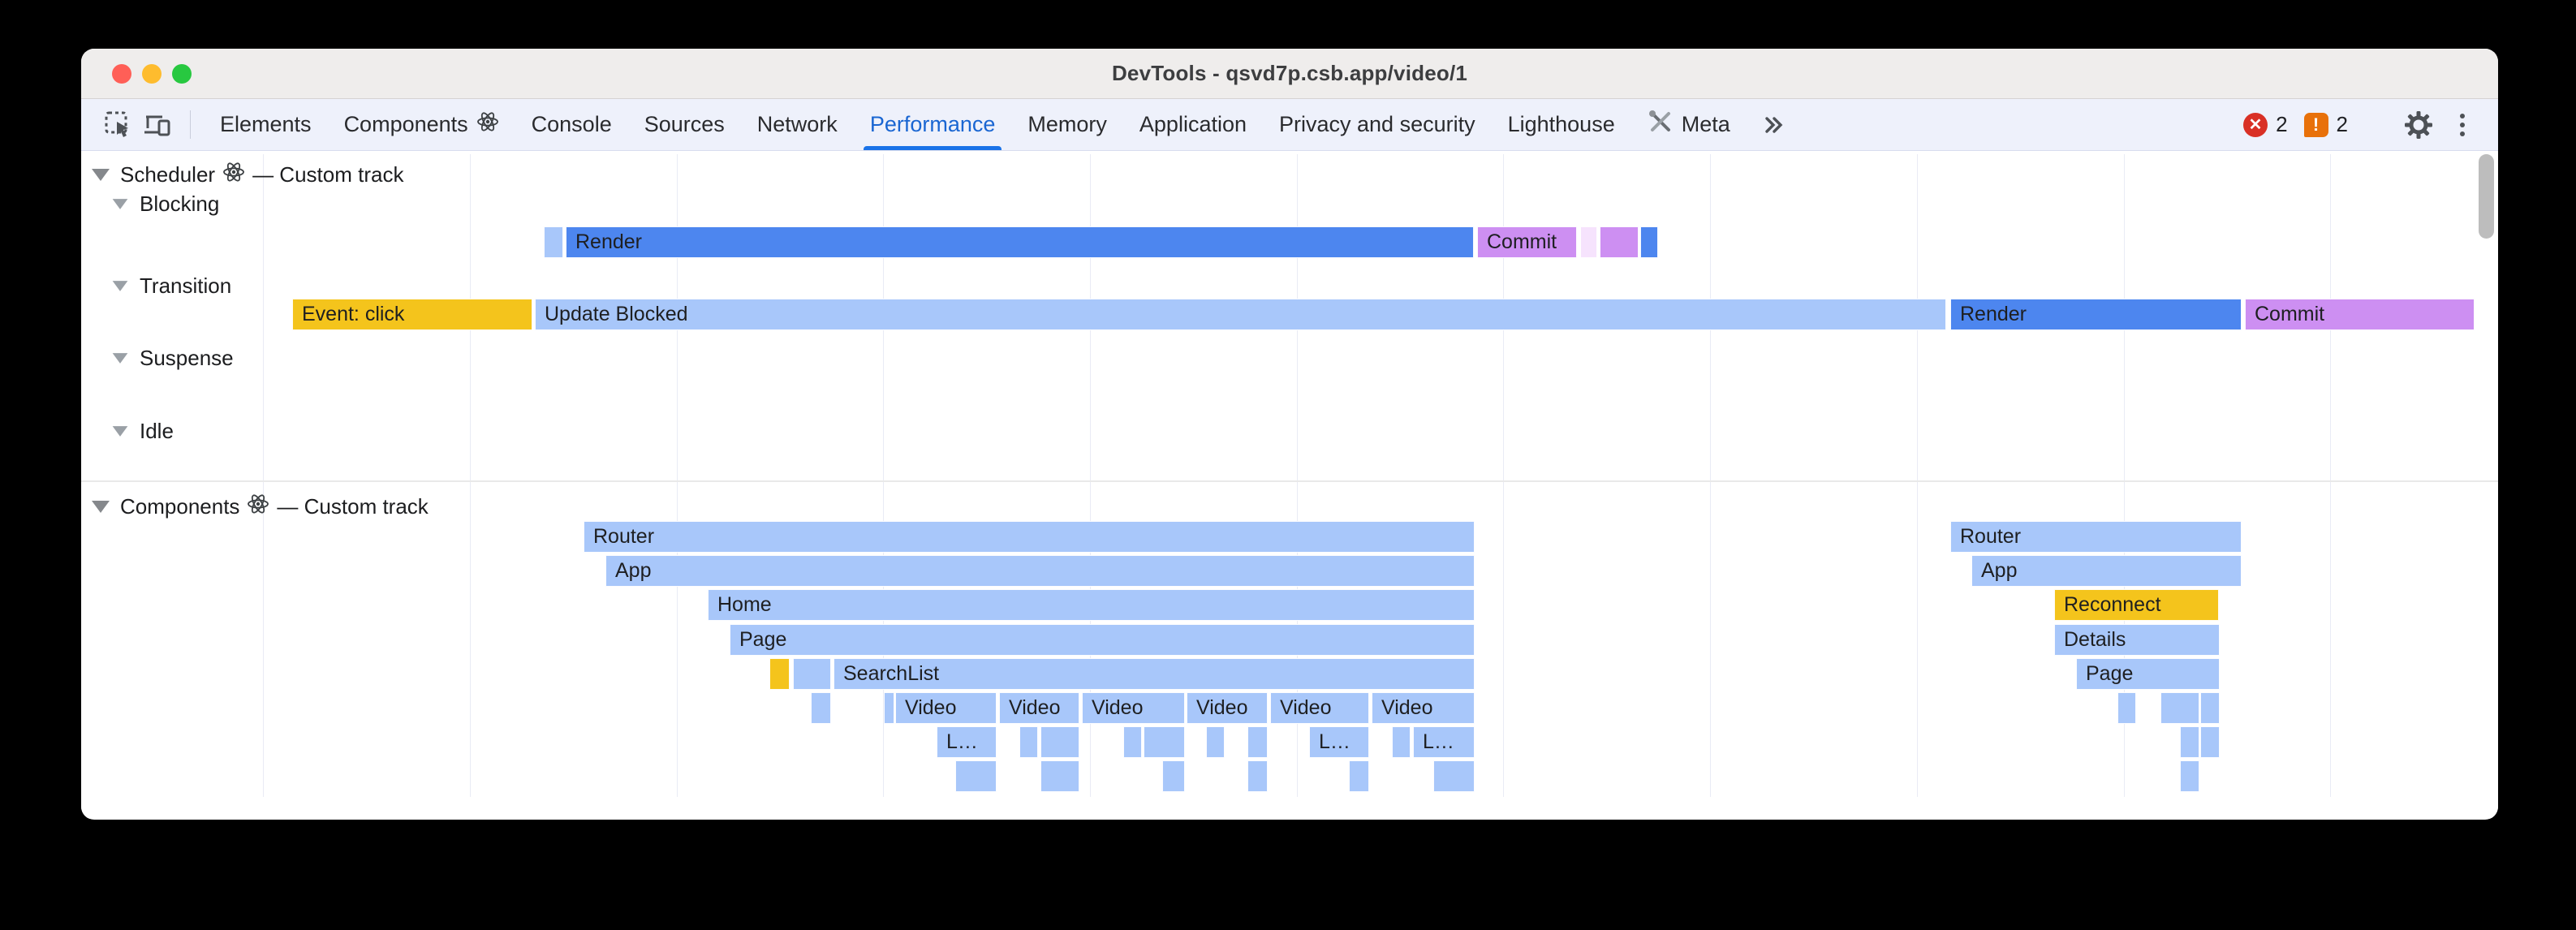 This screenshot has height=930, width=2576. Describe the element at coordinates (121, 73) in the screenshot. I see `close-window-button` at that location.